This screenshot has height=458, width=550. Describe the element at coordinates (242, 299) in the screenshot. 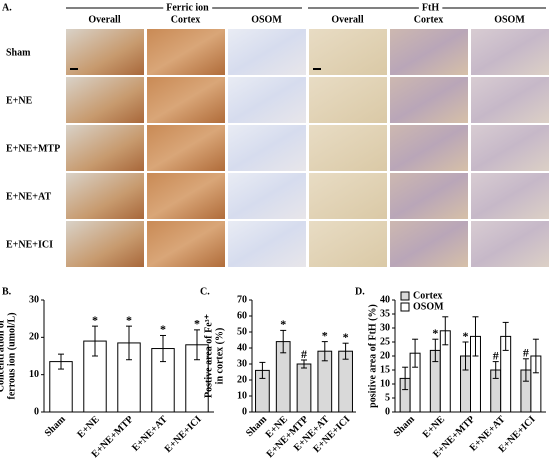

I see `y-tick-label: 70` at that location.